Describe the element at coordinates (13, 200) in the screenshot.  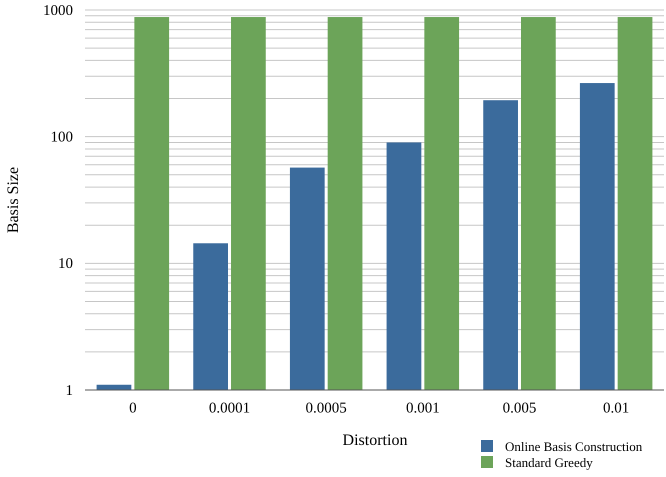
I see `y-axis-title: Basis Size` at that location.